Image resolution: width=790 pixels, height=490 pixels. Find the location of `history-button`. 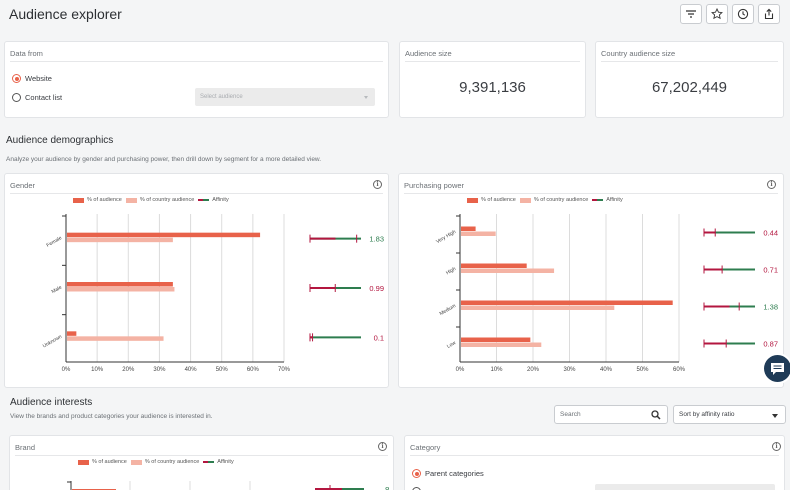

history-button is located at coordinates (743, 14).